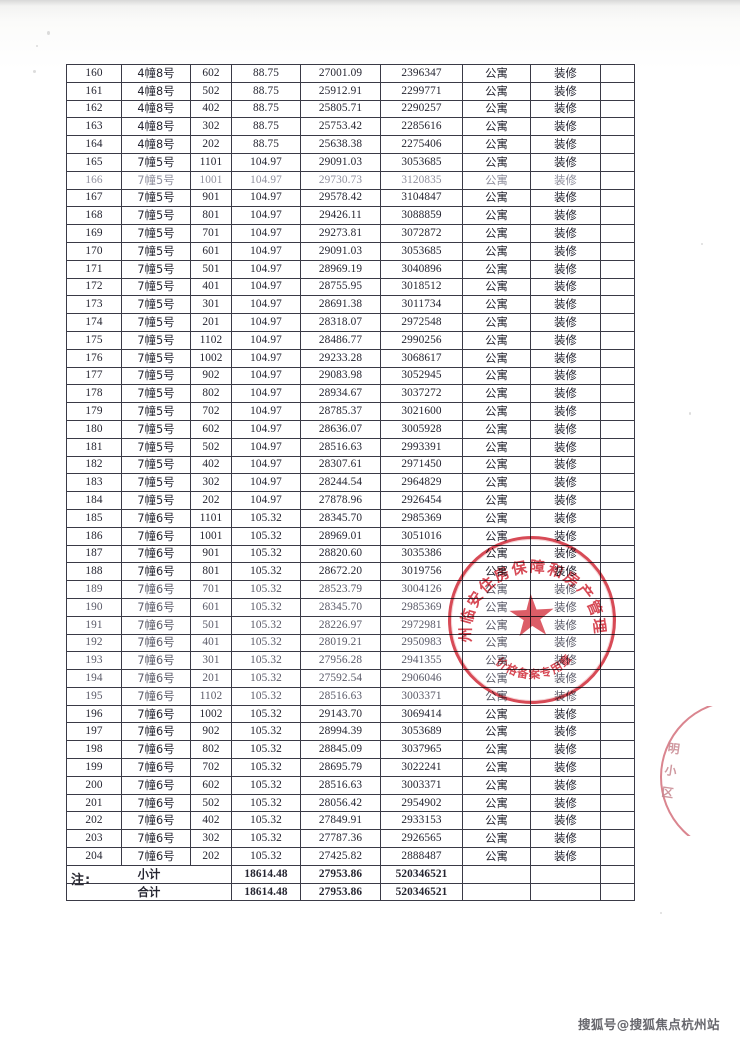 The width and height of the screenshot is (740, 1046). I want to click on partial-seal-label: 明 小 区, so click(670, 771).